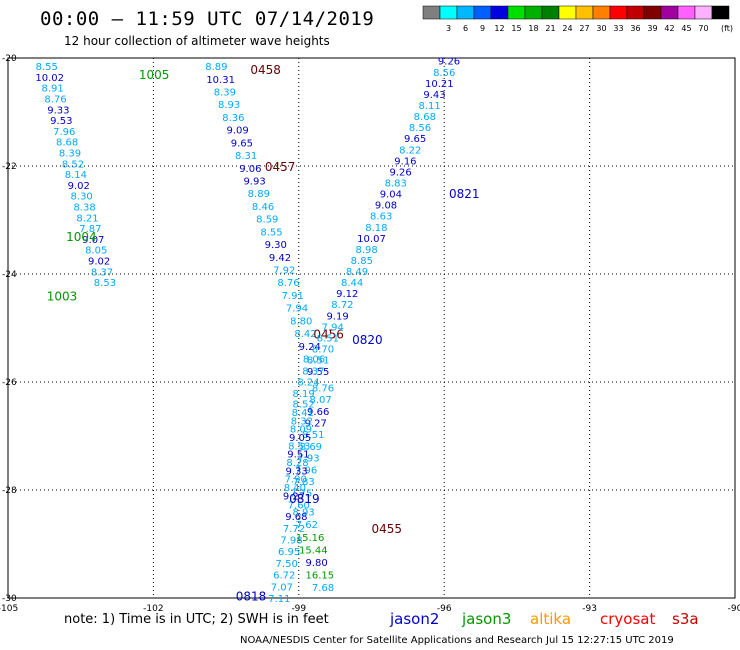 The width and height of the screenshot is (740, 650). I want to click on colorbar-label: 70, so click(703, 28).